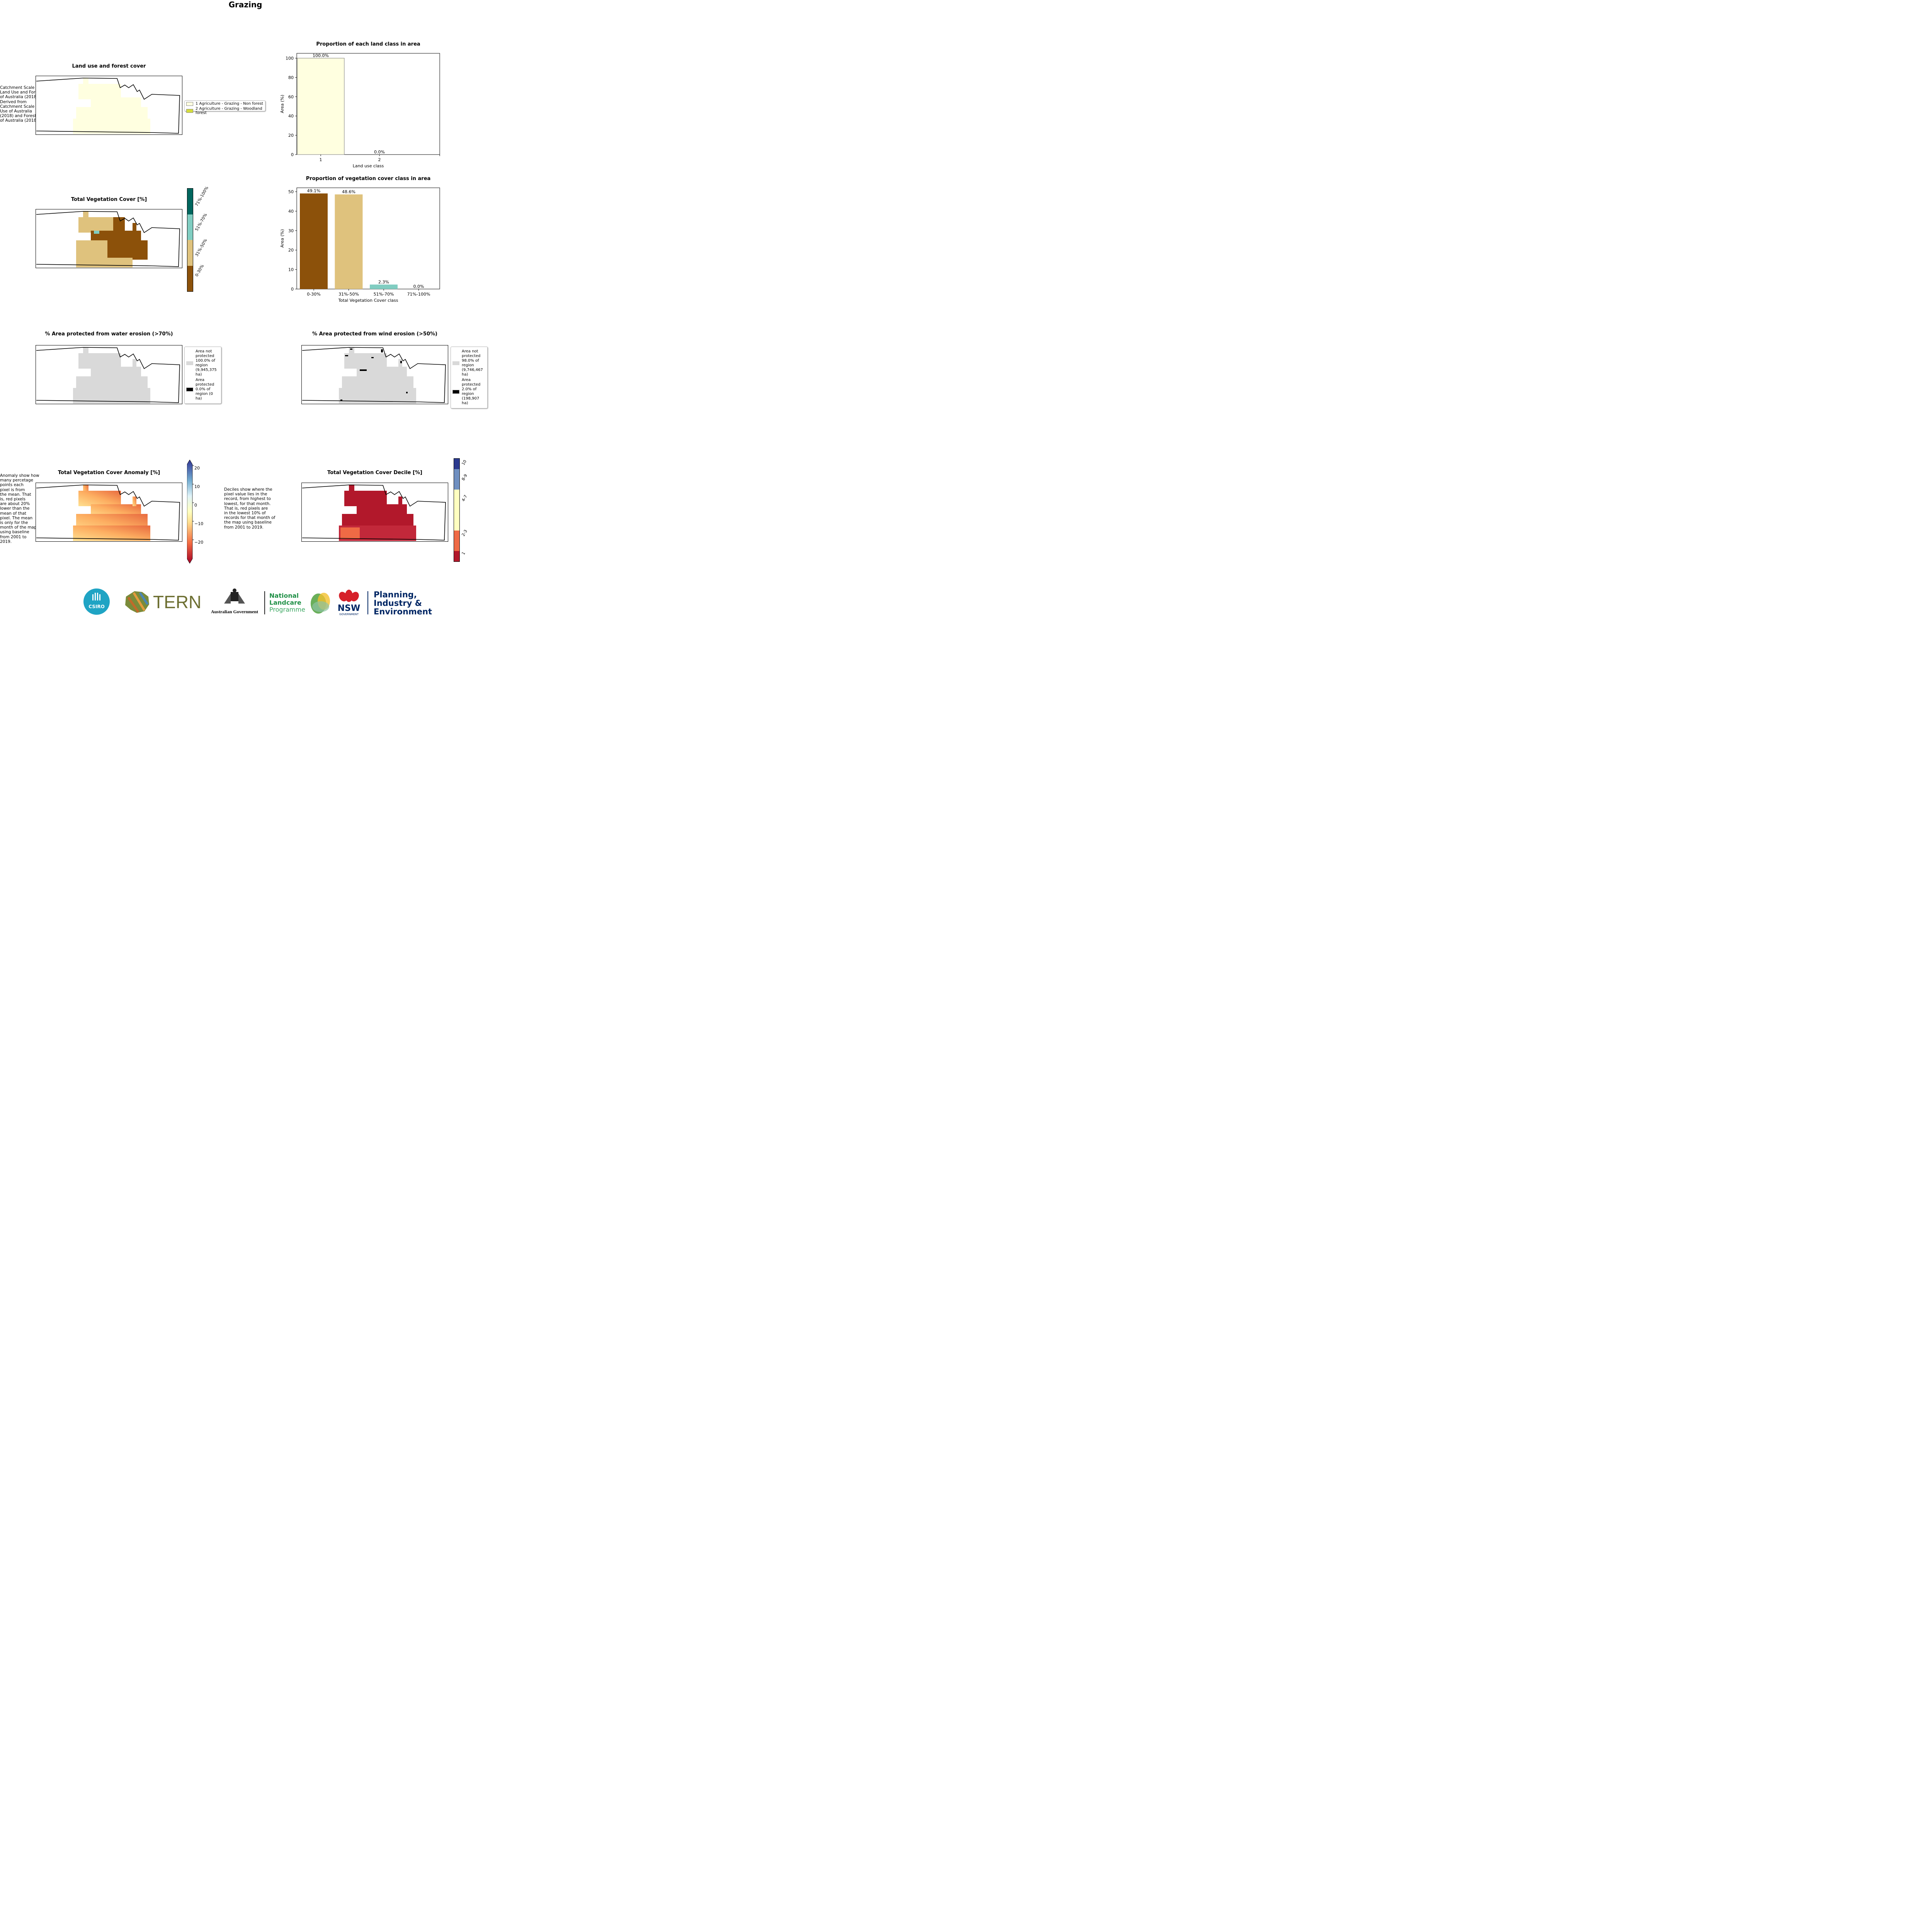  What do you see at coordinates (383, 282) in the screenshot?
I see `bar-value-label: 2.3%` at bounding box center [383, 282].